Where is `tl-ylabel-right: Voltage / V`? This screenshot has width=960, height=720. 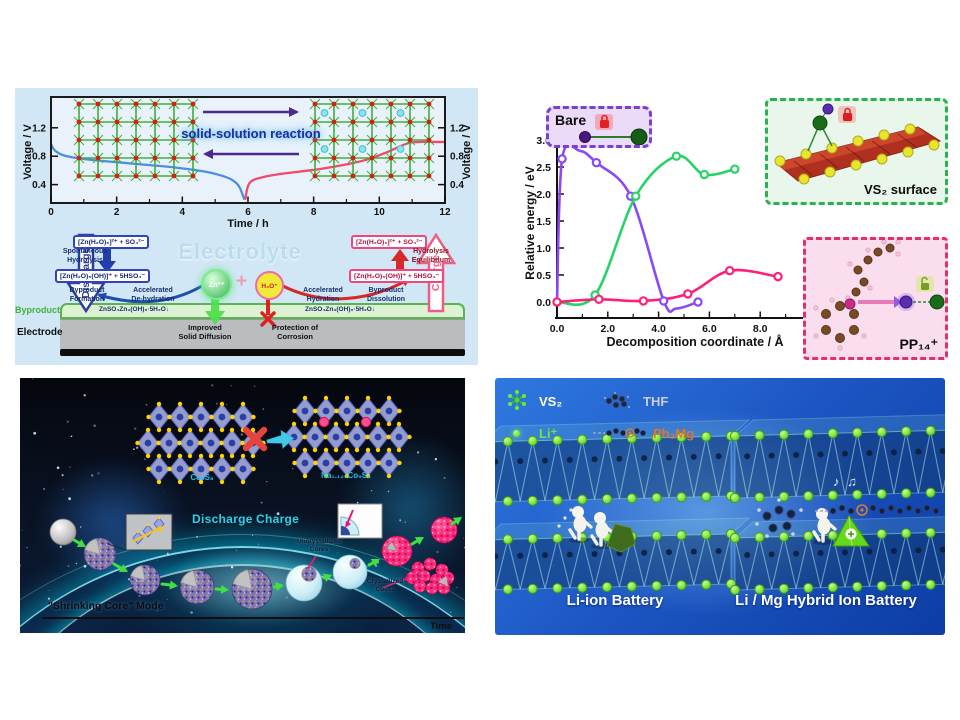 tl-ylabel-right: Voltage / V is located at coordinates (467, 152).